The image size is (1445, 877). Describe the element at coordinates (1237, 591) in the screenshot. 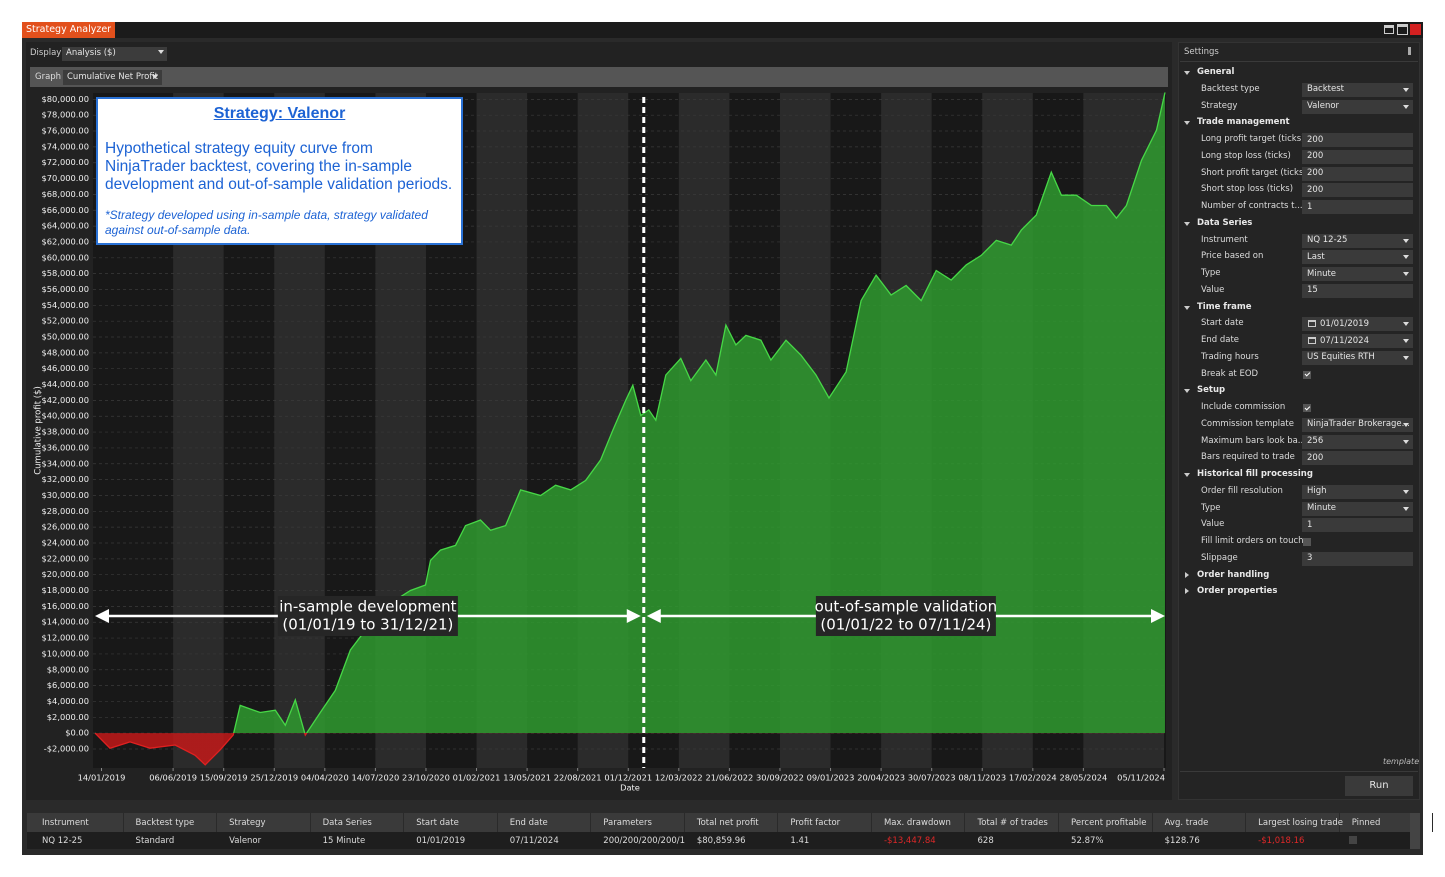

I see `section-header: Order properties` at that location.